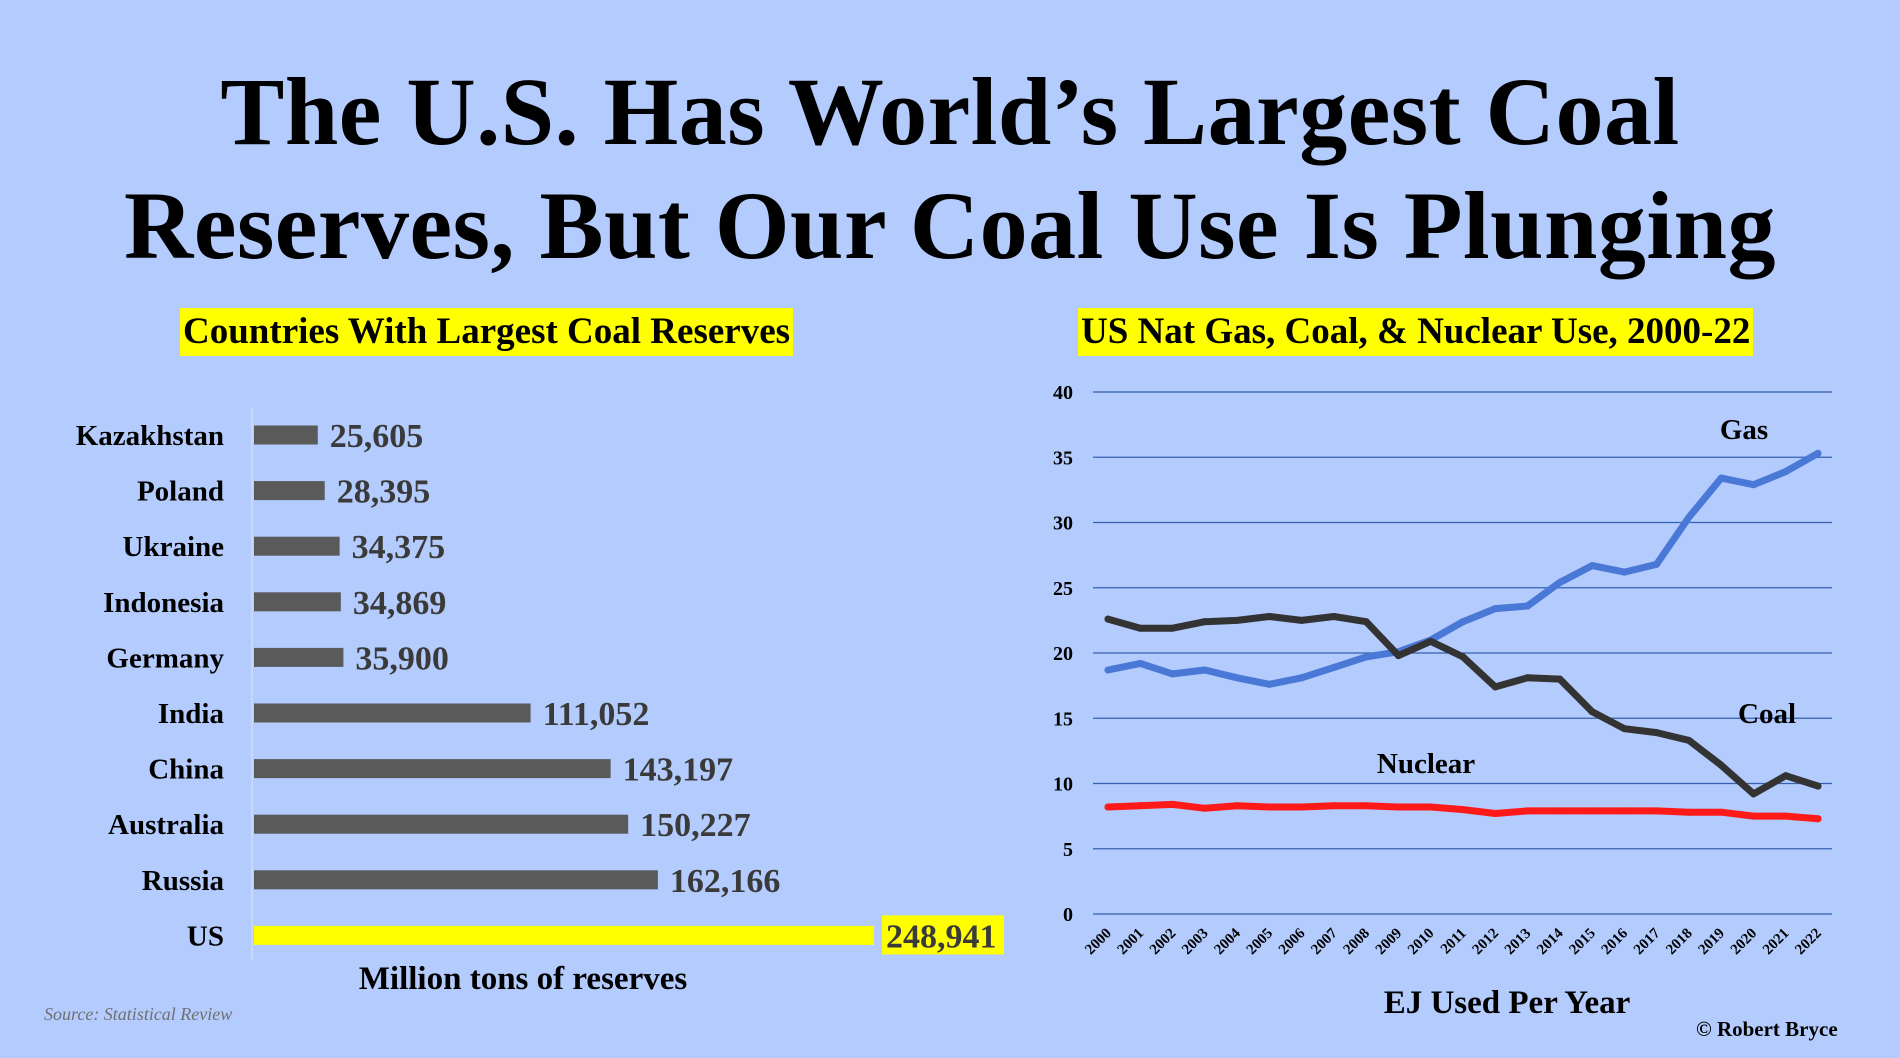  Describe the element at coordinates (1366, 657) in the screenshot. I see `point-gas-2008` at that location.